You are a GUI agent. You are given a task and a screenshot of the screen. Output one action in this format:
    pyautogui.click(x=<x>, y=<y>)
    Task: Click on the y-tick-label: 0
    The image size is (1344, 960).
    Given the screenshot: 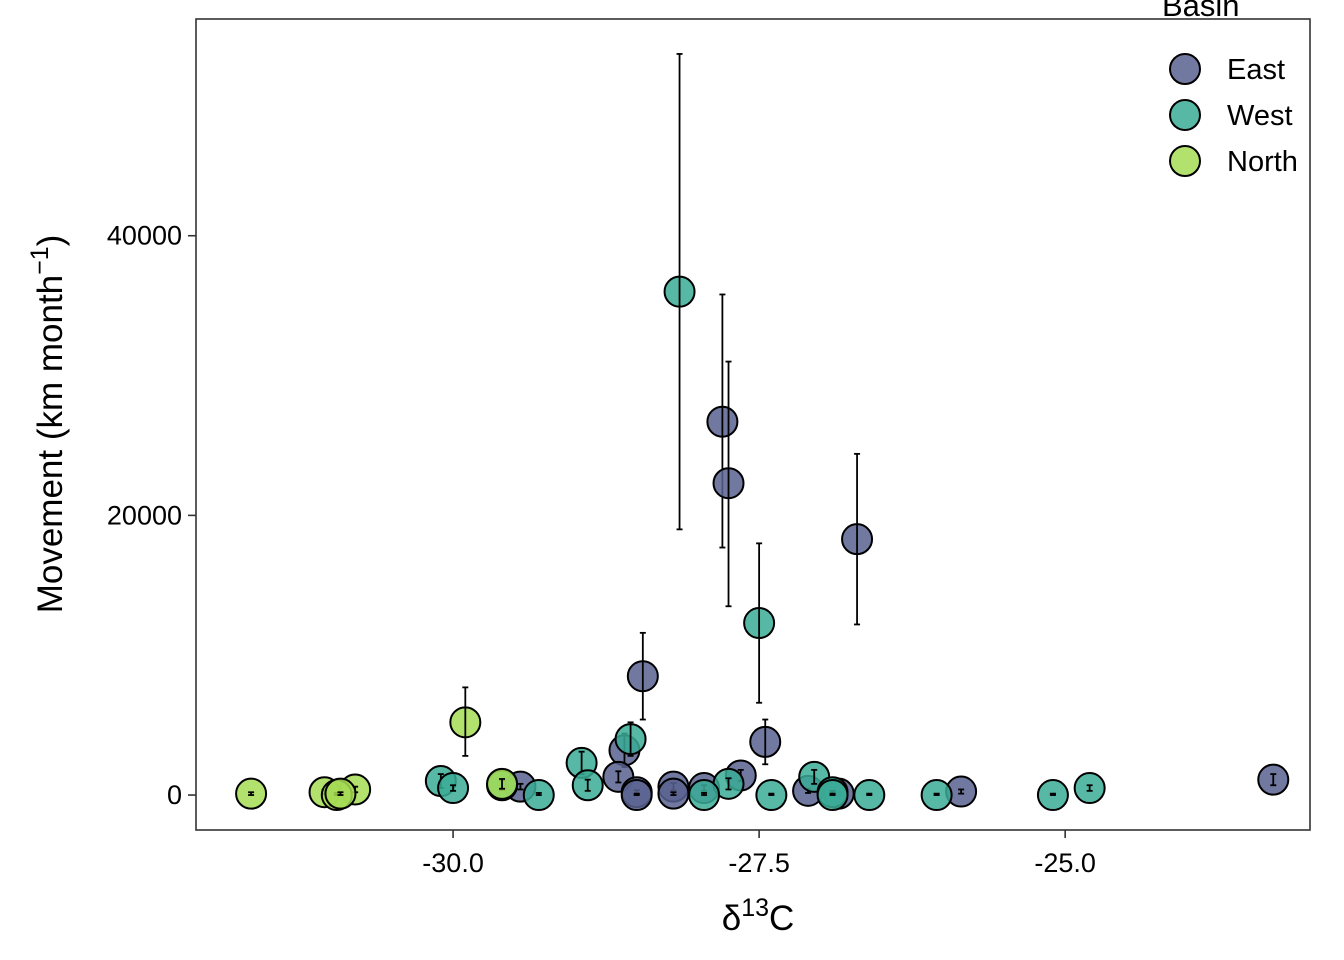 What is the action you would take?
    pyautogui.click(x=174, y=795)
    